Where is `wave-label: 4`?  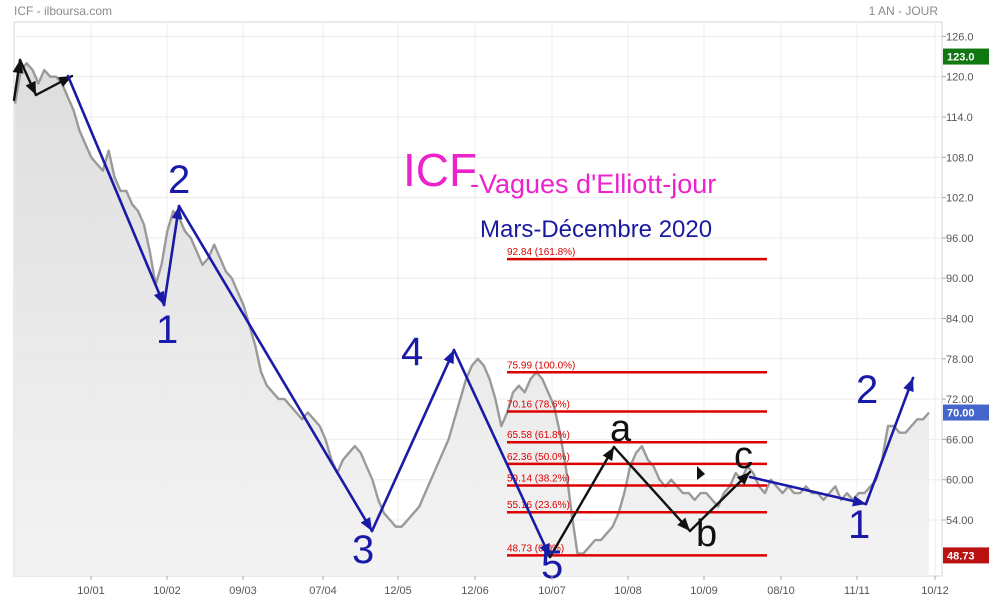
wave-label: 4 is located at coordinates (412, 352).